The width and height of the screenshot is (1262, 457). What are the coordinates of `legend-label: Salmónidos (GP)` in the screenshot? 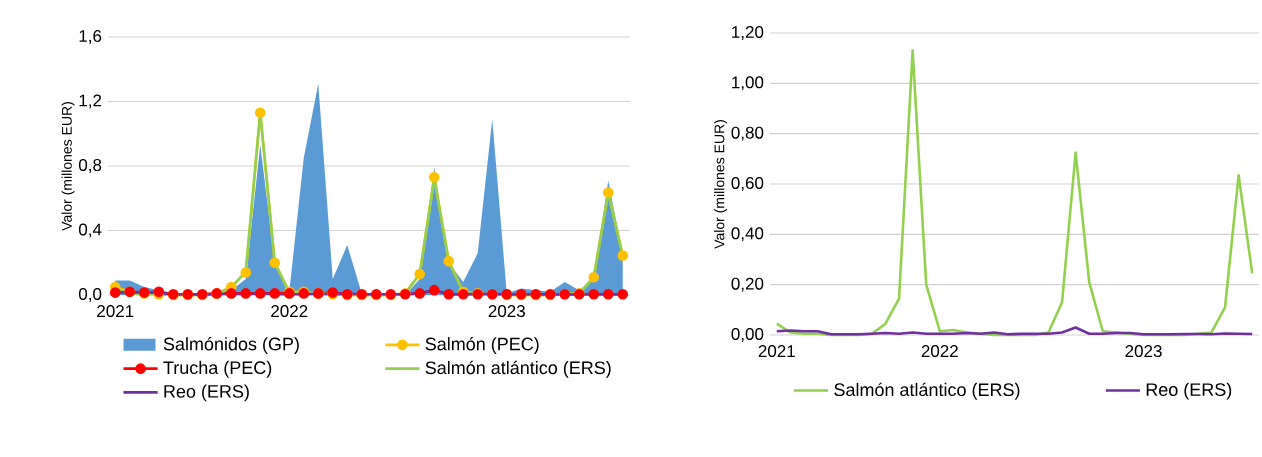 It's located at (231, 345).